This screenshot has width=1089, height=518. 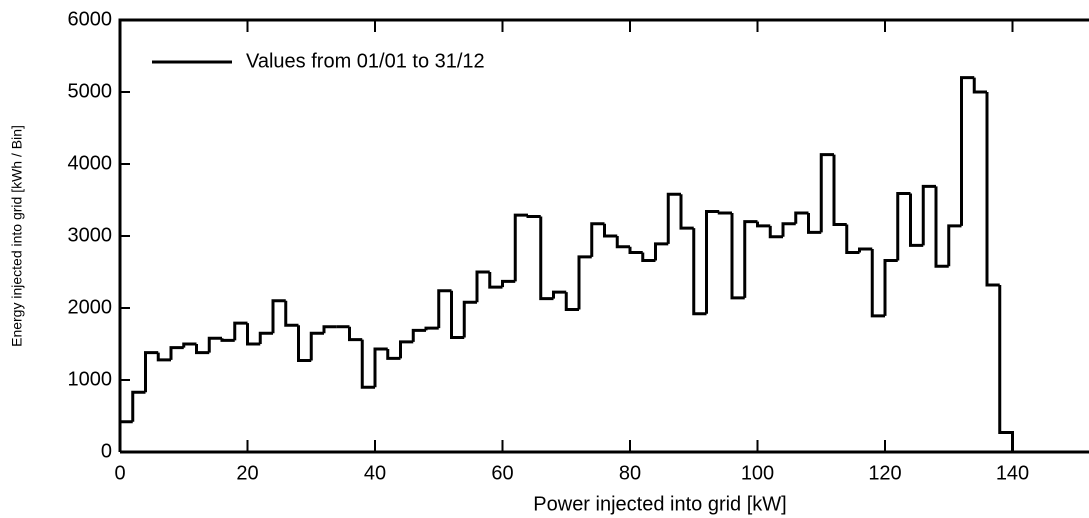 I want to click on x-tick-label: 140, so click(x=1012, y=473).